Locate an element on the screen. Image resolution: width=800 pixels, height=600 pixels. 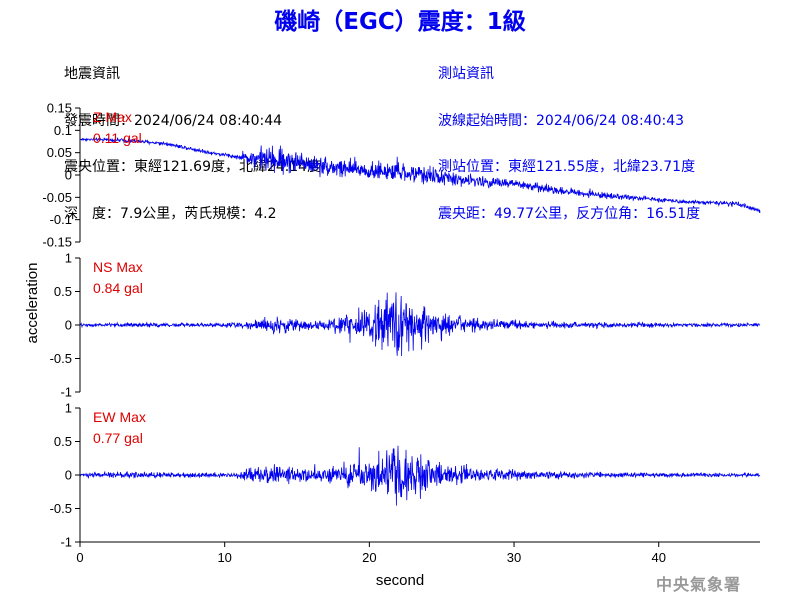
y-tick-label-0-2: 0.05 is located at coordinates (59, 152).